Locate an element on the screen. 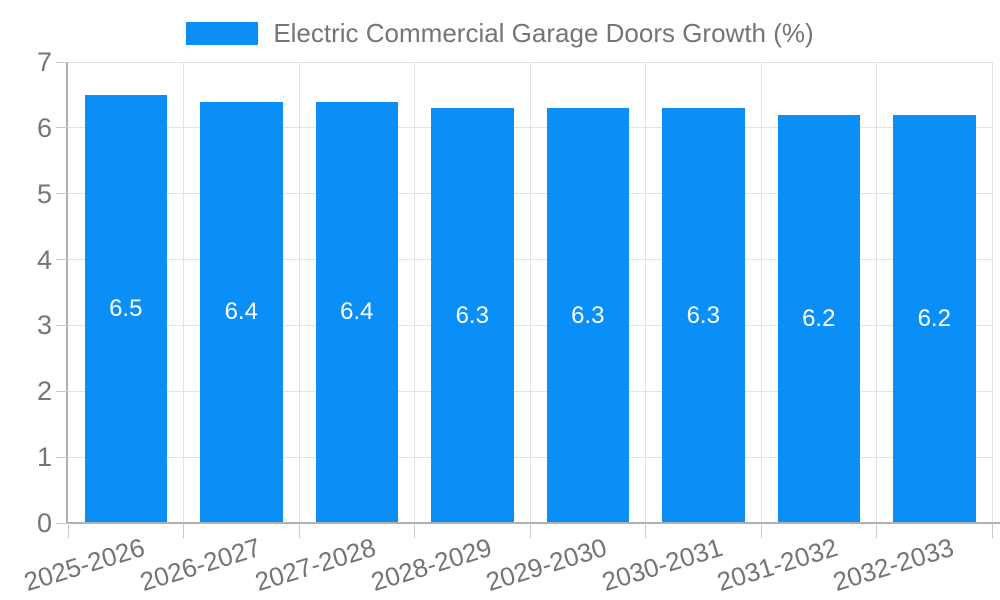  y-axis-tick-label: 3 is located at coordinates (44, 325).